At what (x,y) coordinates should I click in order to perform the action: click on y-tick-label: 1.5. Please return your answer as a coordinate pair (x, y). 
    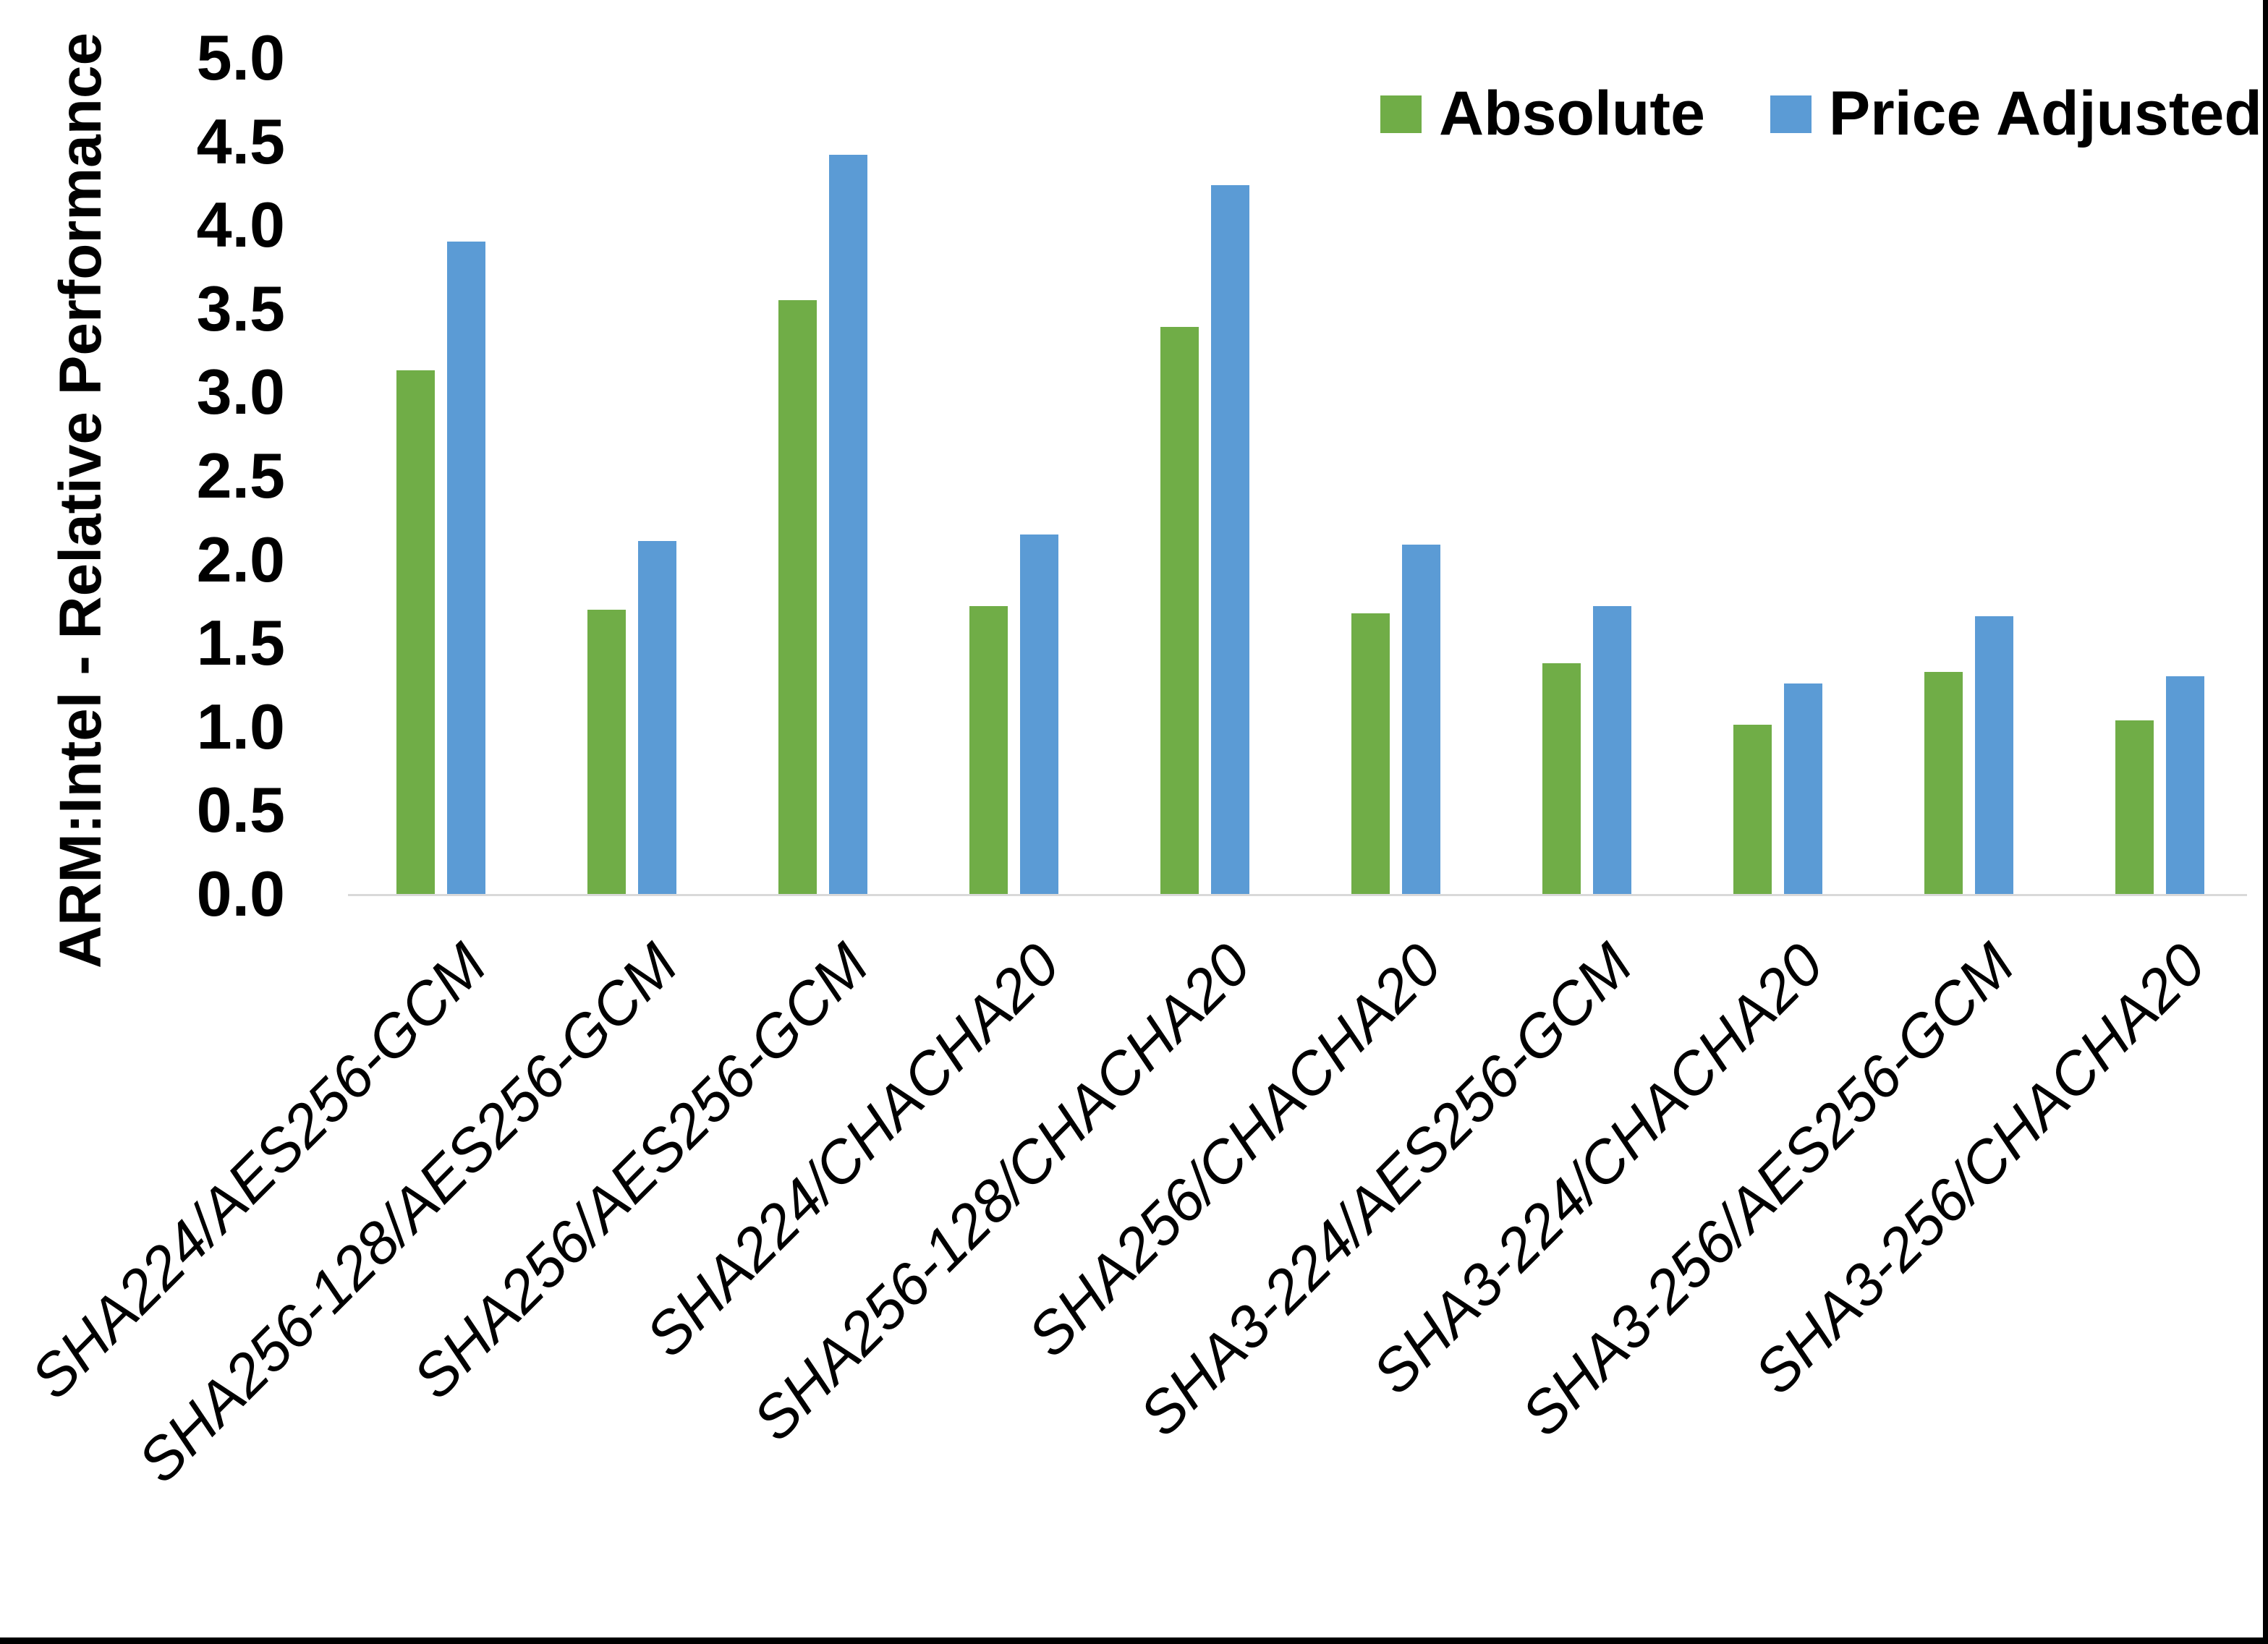
    Looking at the image, I should click on (240, 643).